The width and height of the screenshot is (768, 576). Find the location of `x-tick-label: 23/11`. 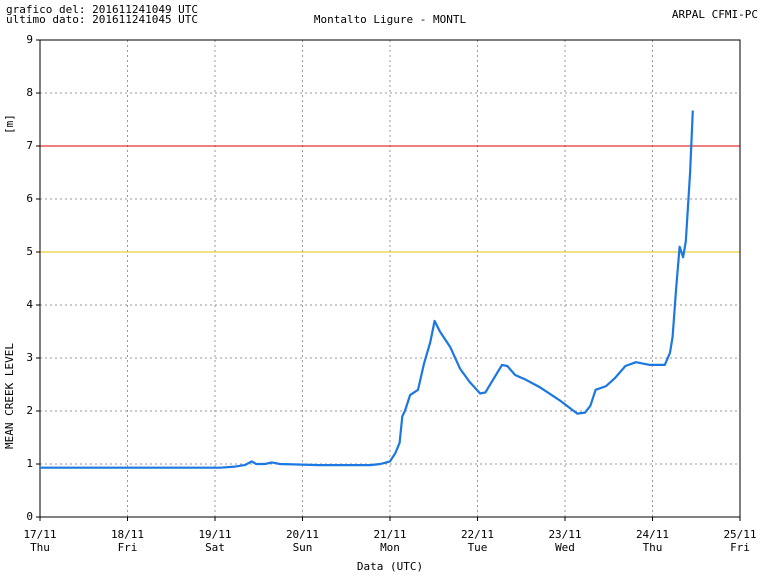

x-tick-label: 23/11 is located at coordinates (564, 534).